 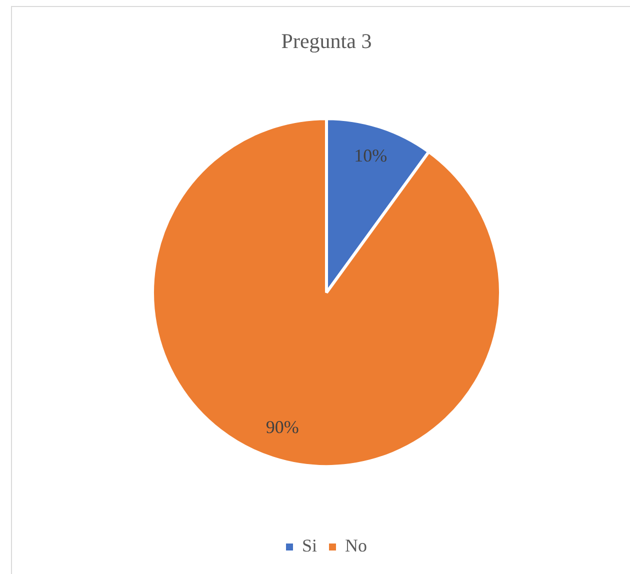 I want to click on data-label: 90%, so click(x=282, y=427).